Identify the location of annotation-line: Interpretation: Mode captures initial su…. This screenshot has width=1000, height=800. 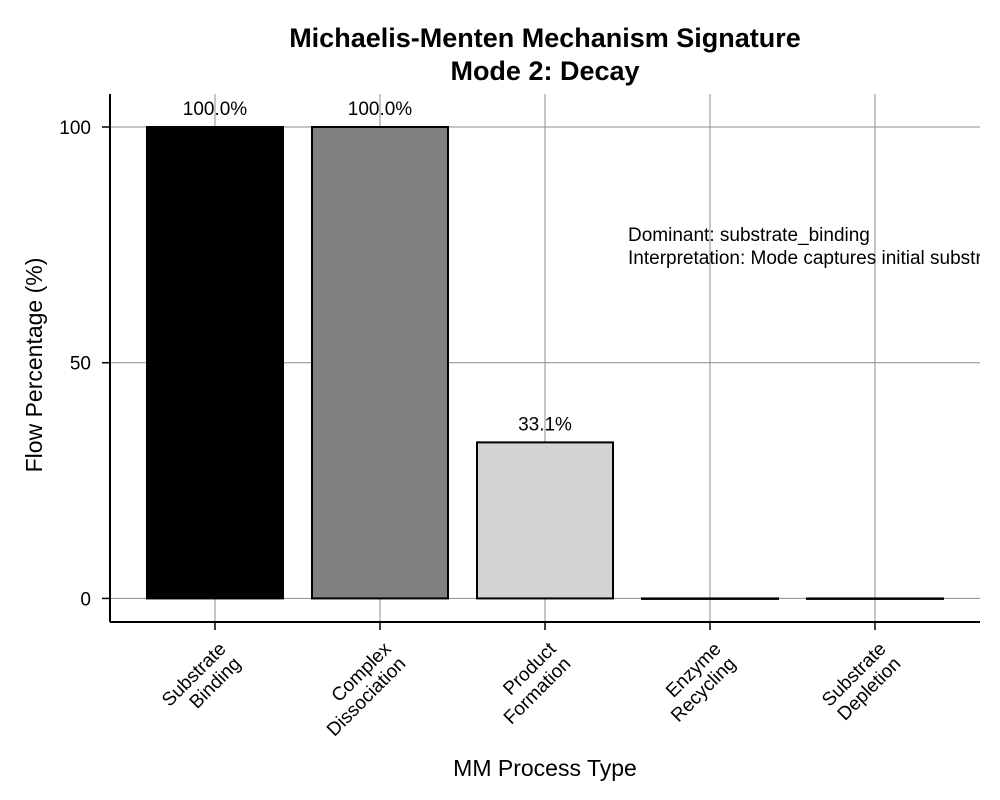
(814, 258).